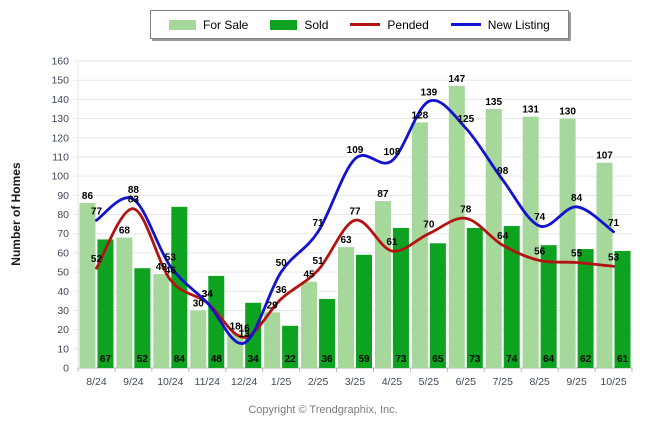 The width and height of the screenshot is (646, 434). Describe the element at coordinates (182, 24) in the screenshot. I see `for-sale-swatch-icon` at that location.